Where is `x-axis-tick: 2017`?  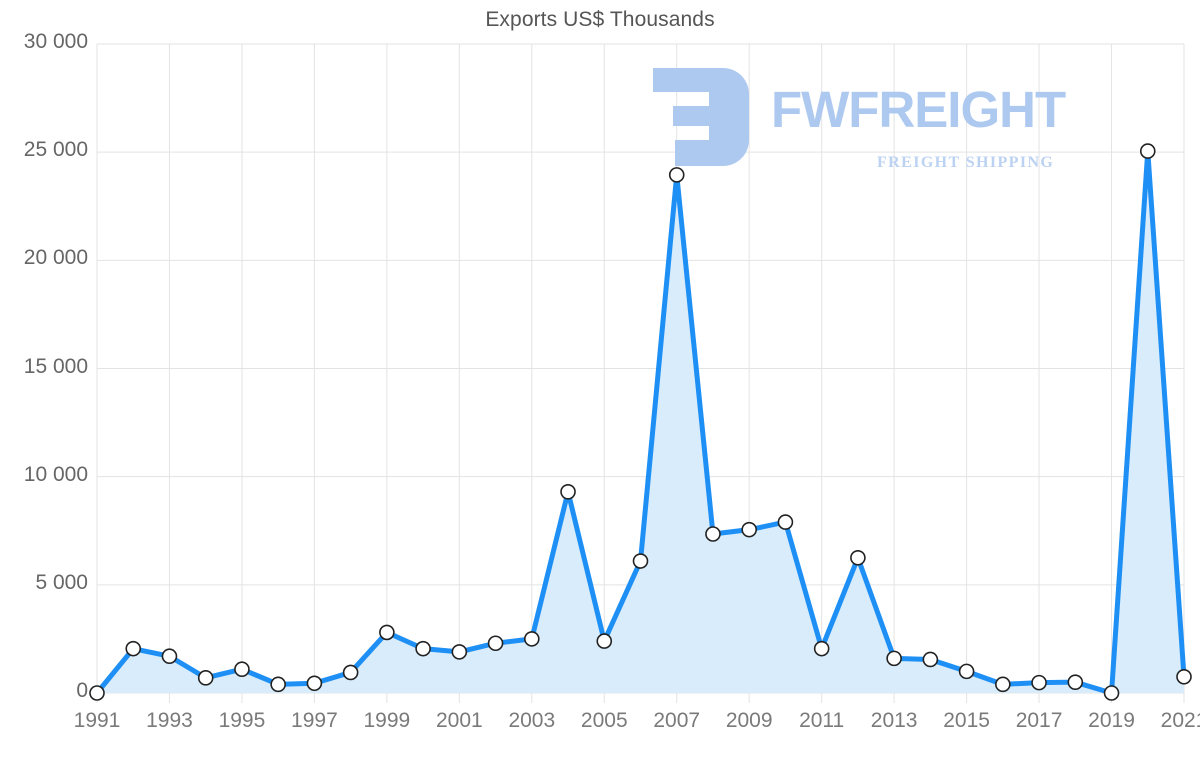
x-axis-tick: 2017 is located at coordinates (1039, 720).